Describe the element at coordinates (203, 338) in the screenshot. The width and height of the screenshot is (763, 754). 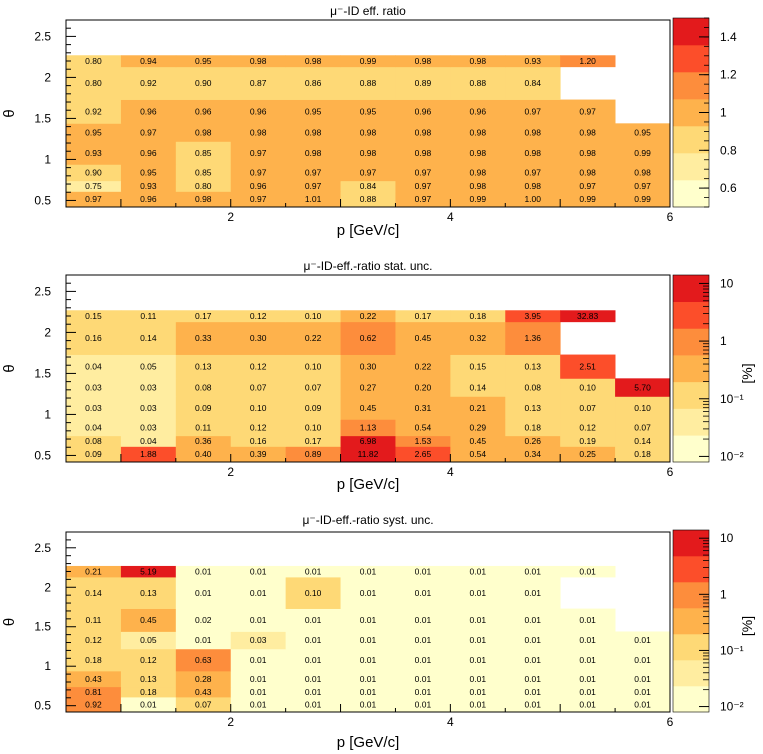
I see `cell-label: 0.33` at that location.